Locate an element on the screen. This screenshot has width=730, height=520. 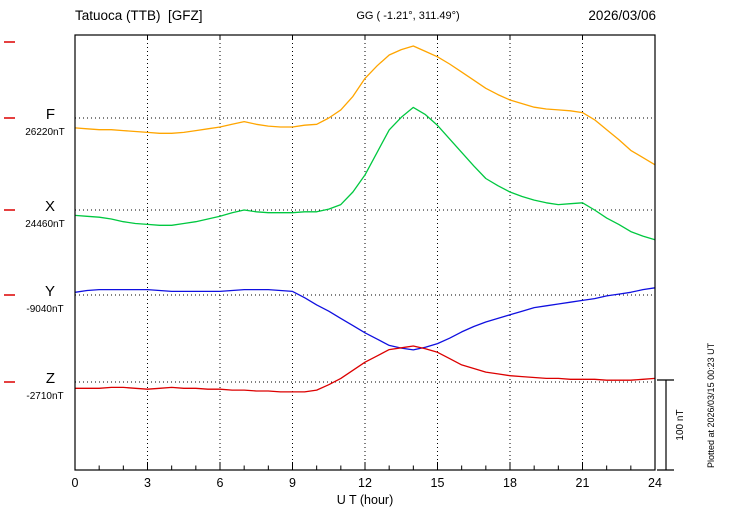
x-tick-label: 15 is located at coordinates (438, 483).